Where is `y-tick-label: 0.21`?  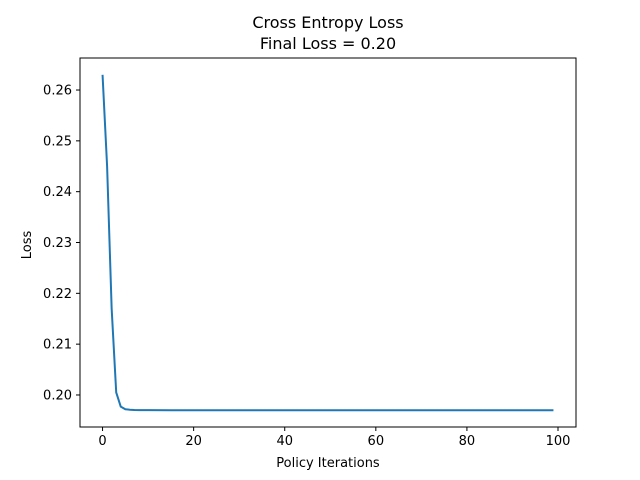 y-tick-label: 0.21 is located at coordinates (57, 345).